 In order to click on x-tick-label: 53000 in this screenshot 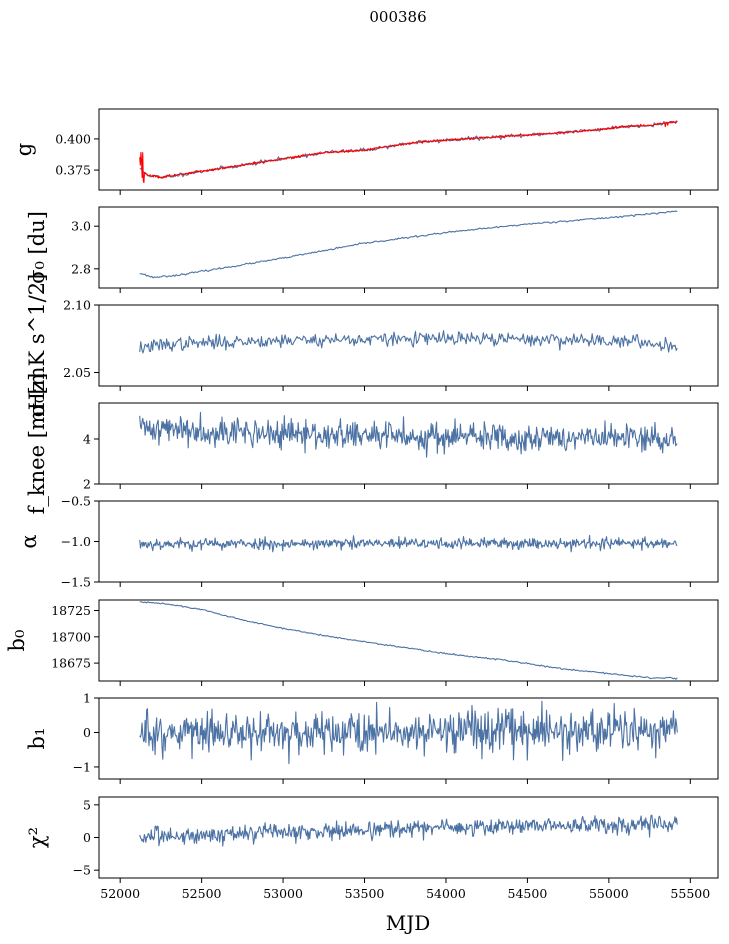, I will do `click(283, 893)`.